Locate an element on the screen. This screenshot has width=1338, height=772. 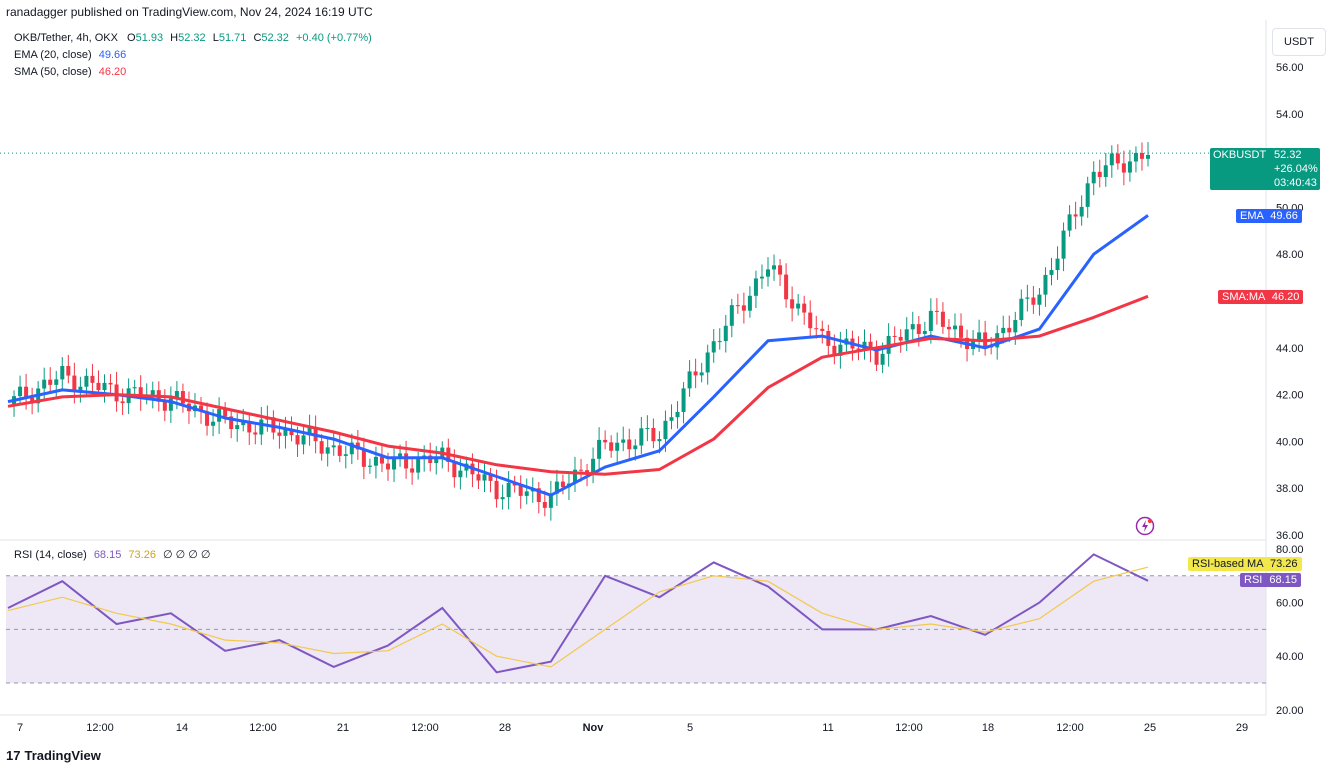
price-tick-label: 54.00 is located at coordinates (1290, 115).